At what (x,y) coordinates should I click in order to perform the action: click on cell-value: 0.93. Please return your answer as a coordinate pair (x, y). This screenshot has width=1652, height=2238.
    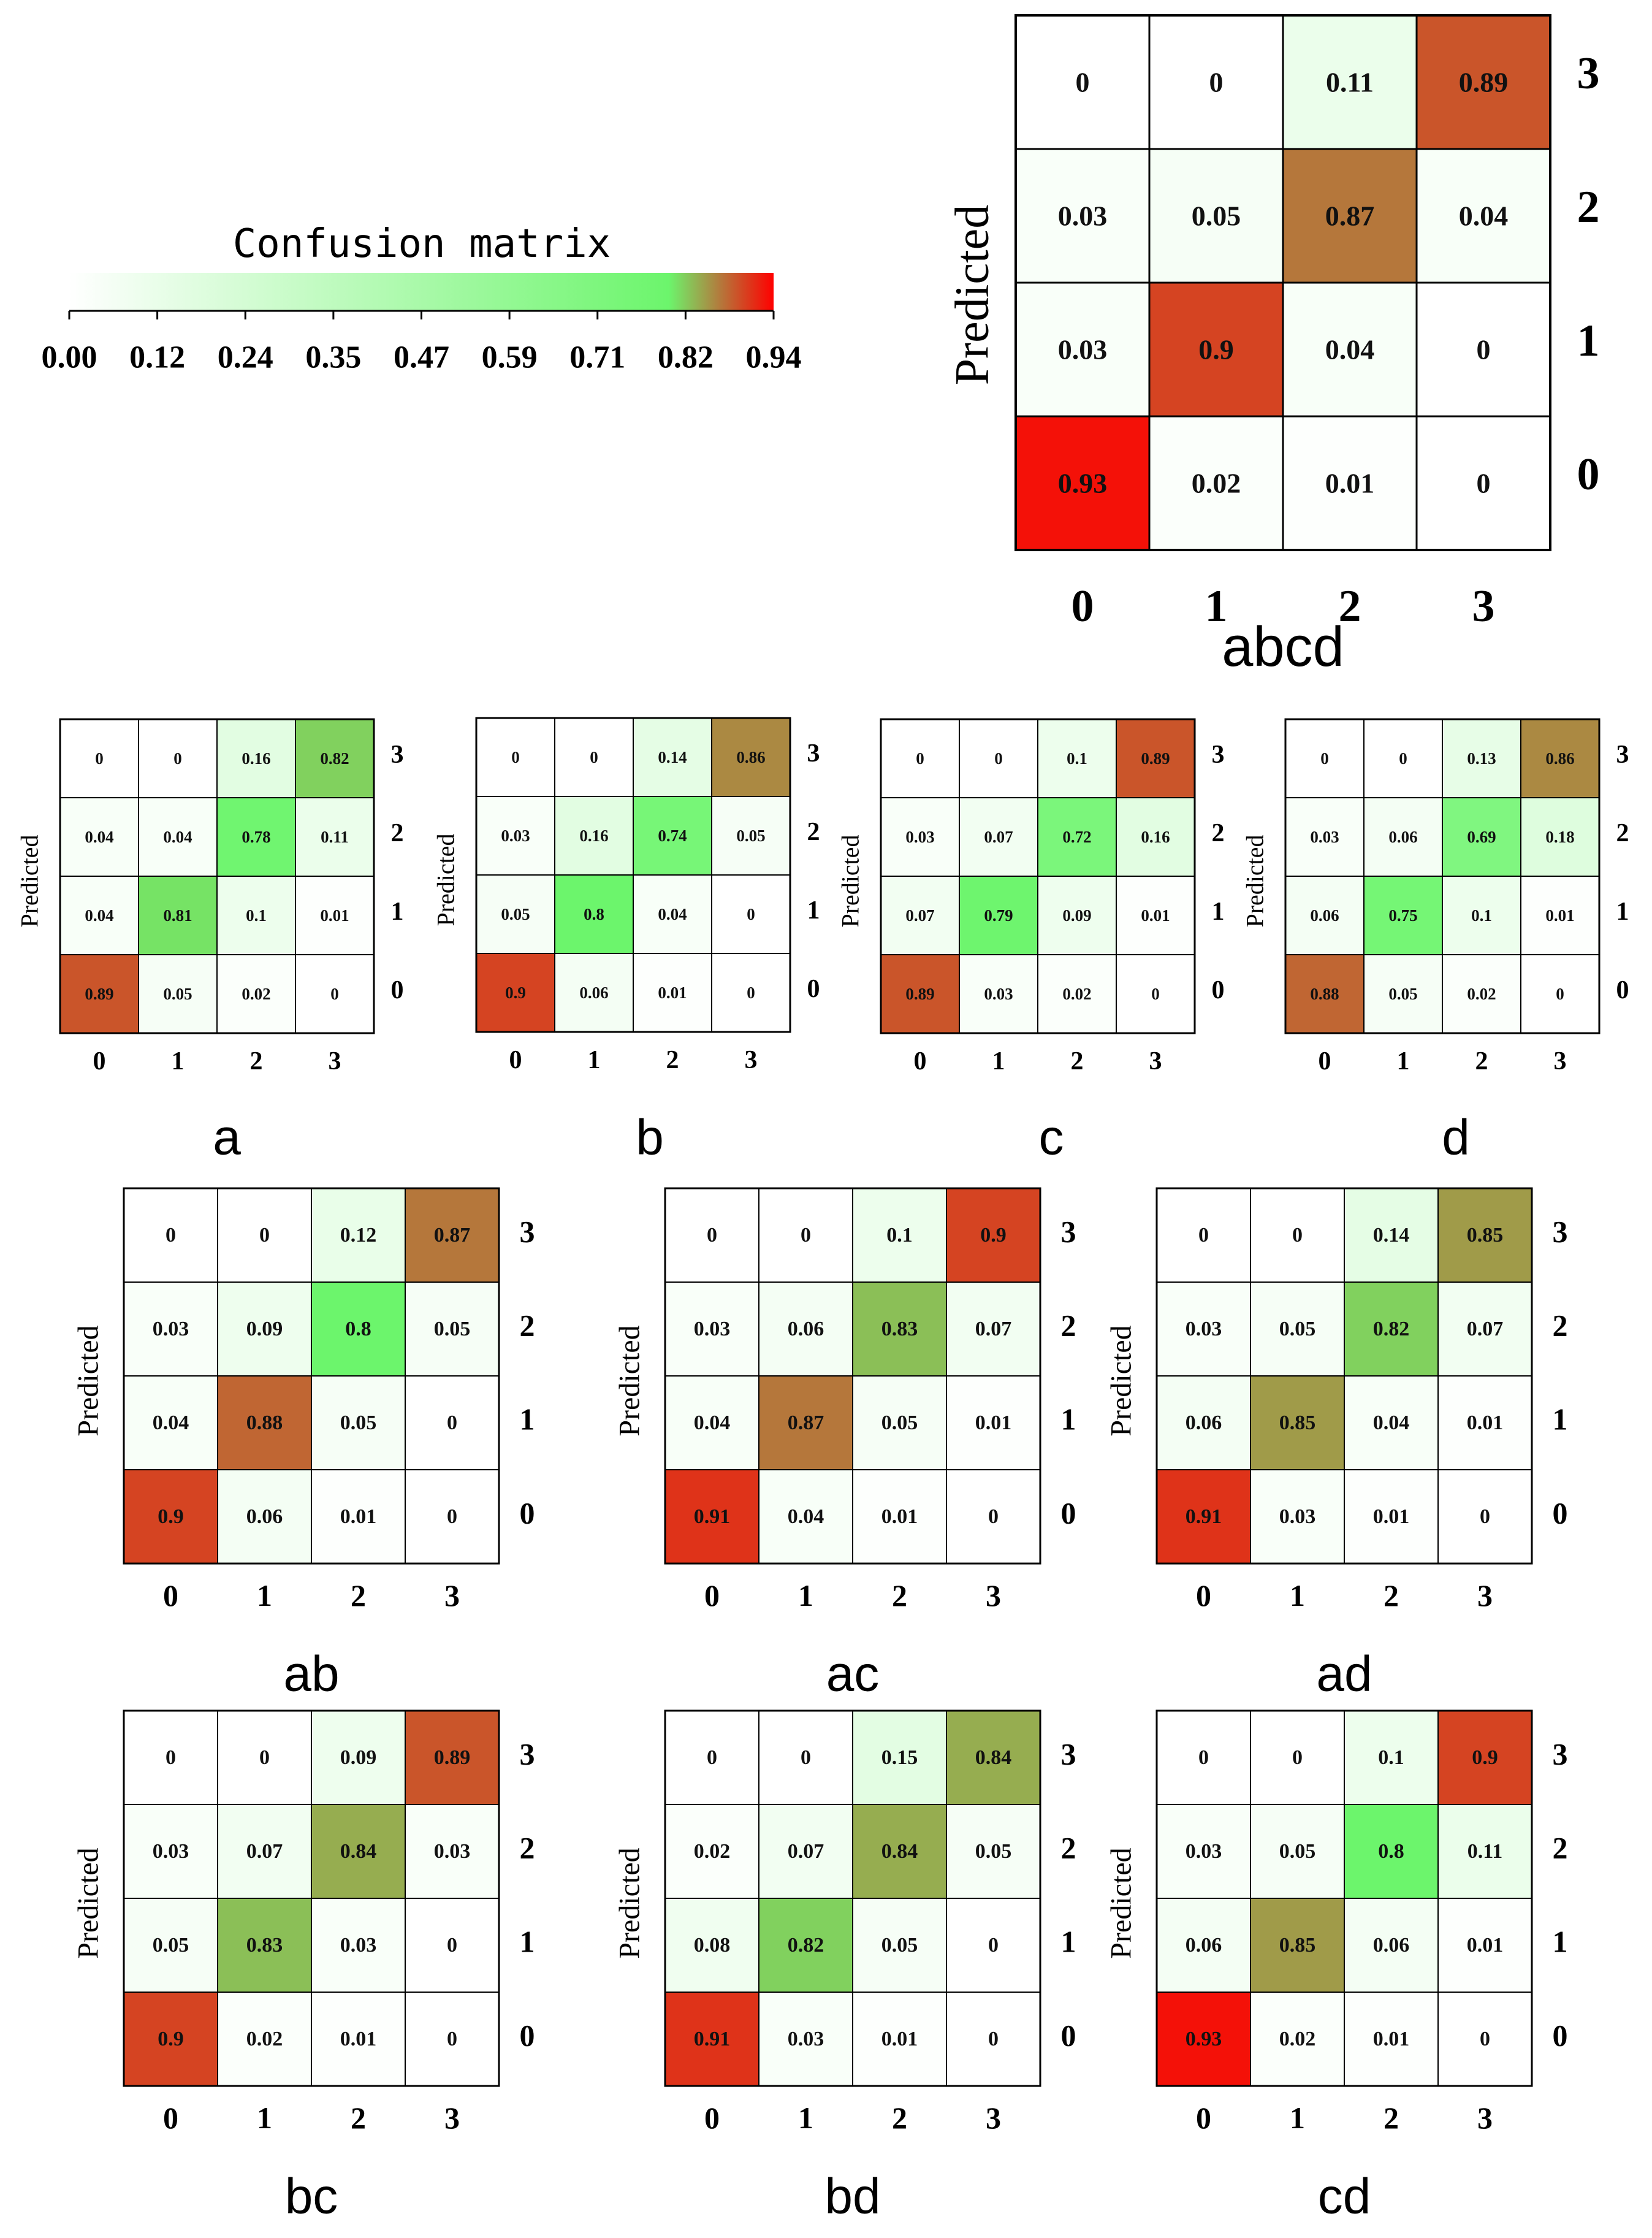
    Looking at the image, I should click on (1204, 2039).